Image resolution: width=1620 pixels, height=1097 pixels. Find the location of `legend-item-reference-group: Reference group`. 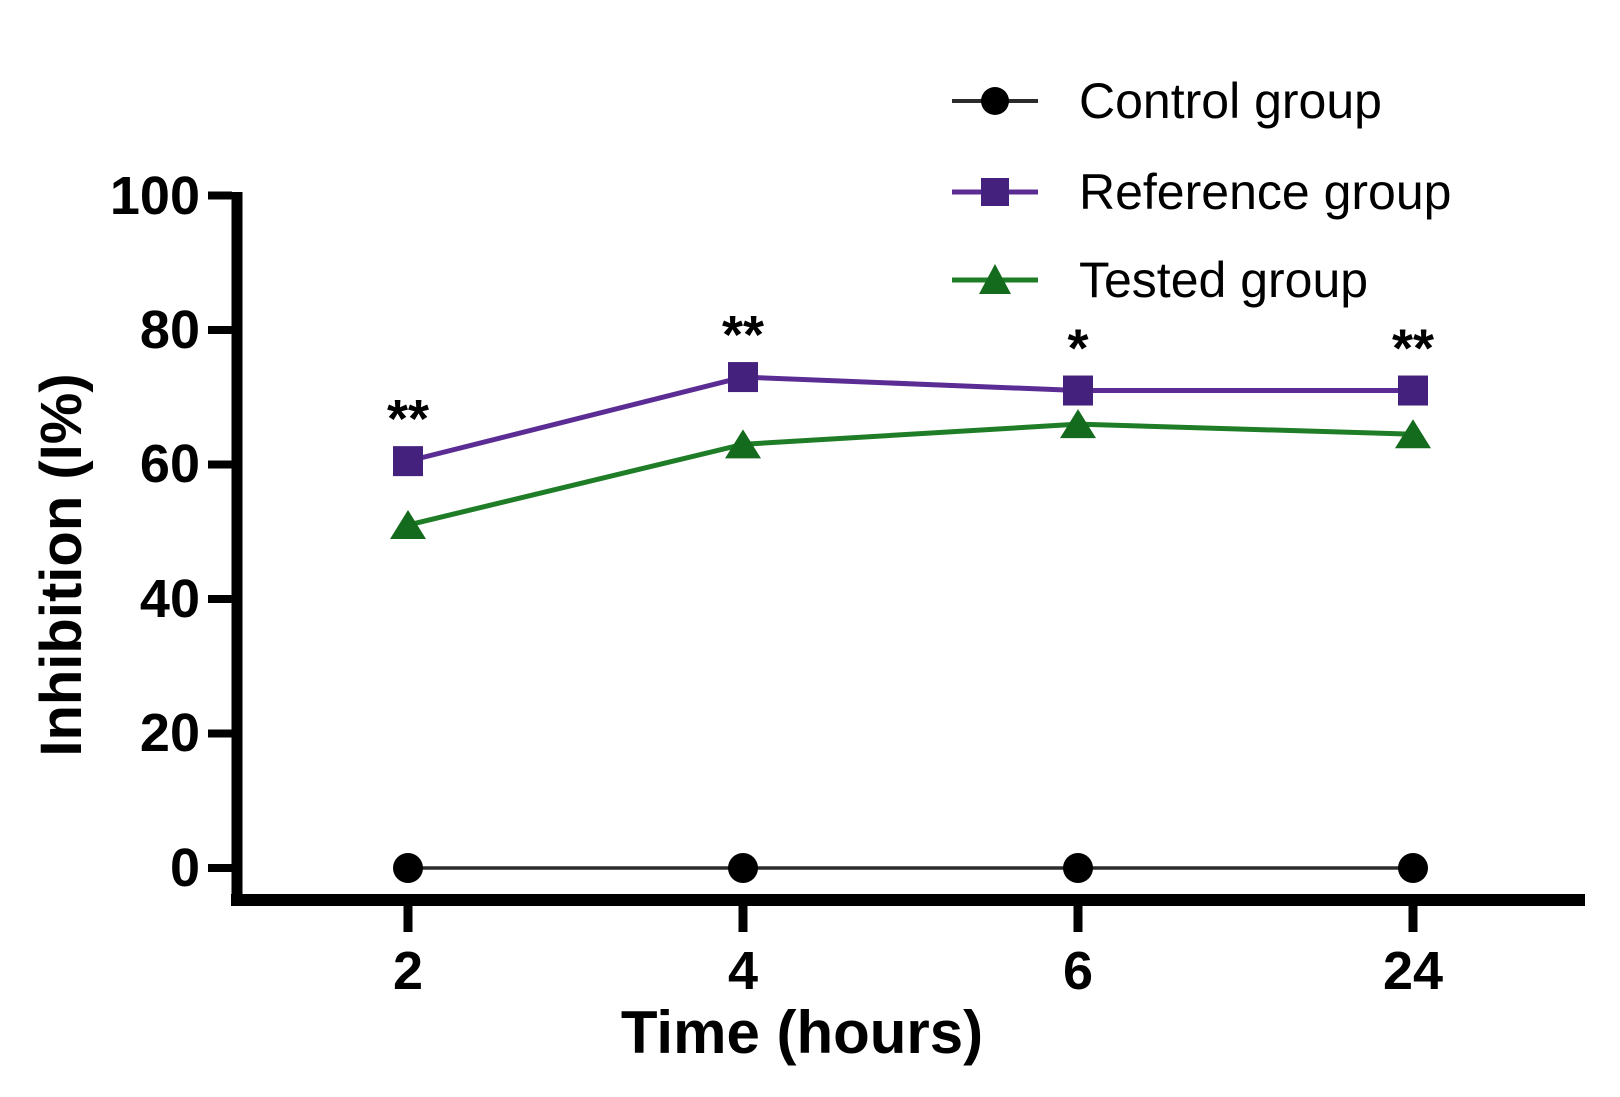

legend-item-reference-group: Reference group is located at coordinates (1200, 192).